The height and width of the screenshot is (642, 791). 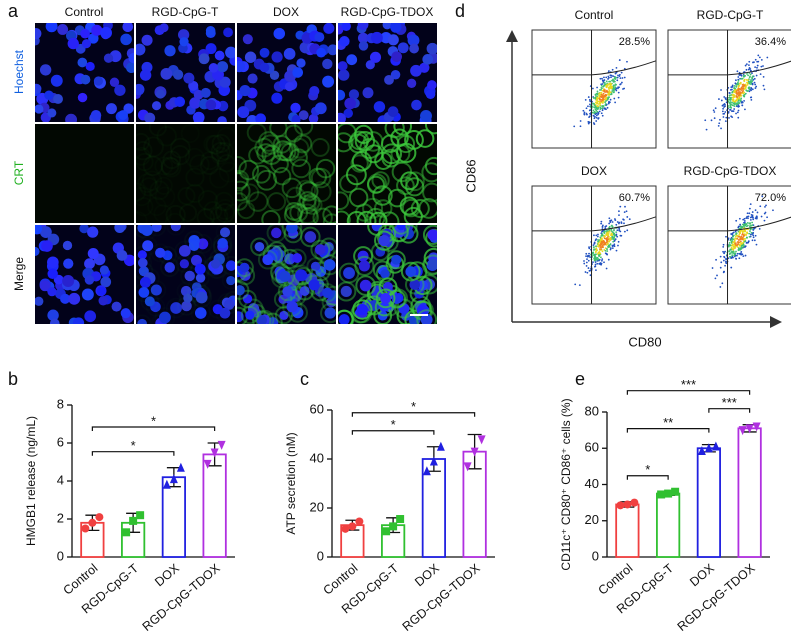 I want to click on micrograph-bg, so click(x=185, y=173).